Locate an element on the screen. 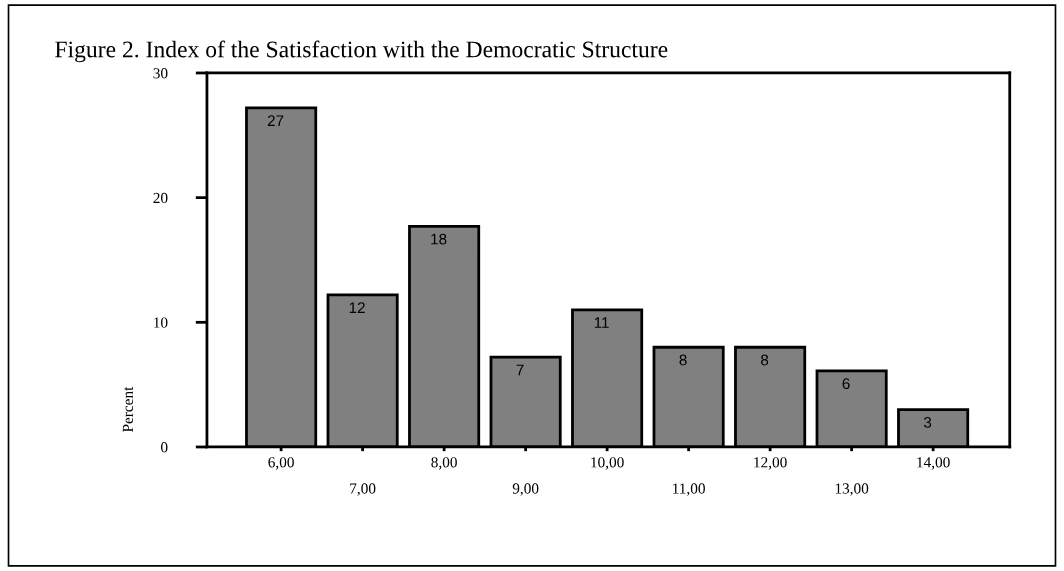  y-tick-label: 30 is located at coordinates (160, 73).